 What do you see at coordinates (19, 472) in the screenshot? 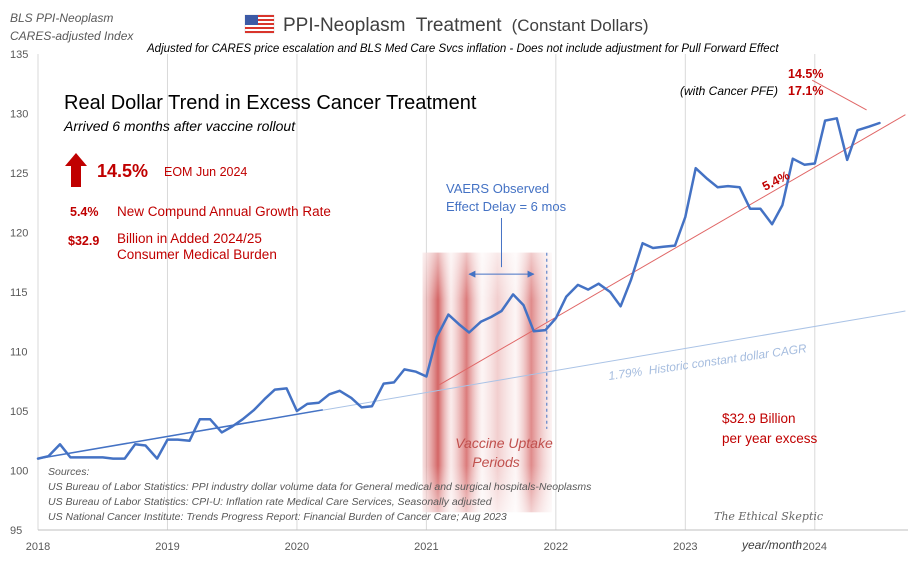
I see `y-tick-label: 100` at bounding box center [19, 472].